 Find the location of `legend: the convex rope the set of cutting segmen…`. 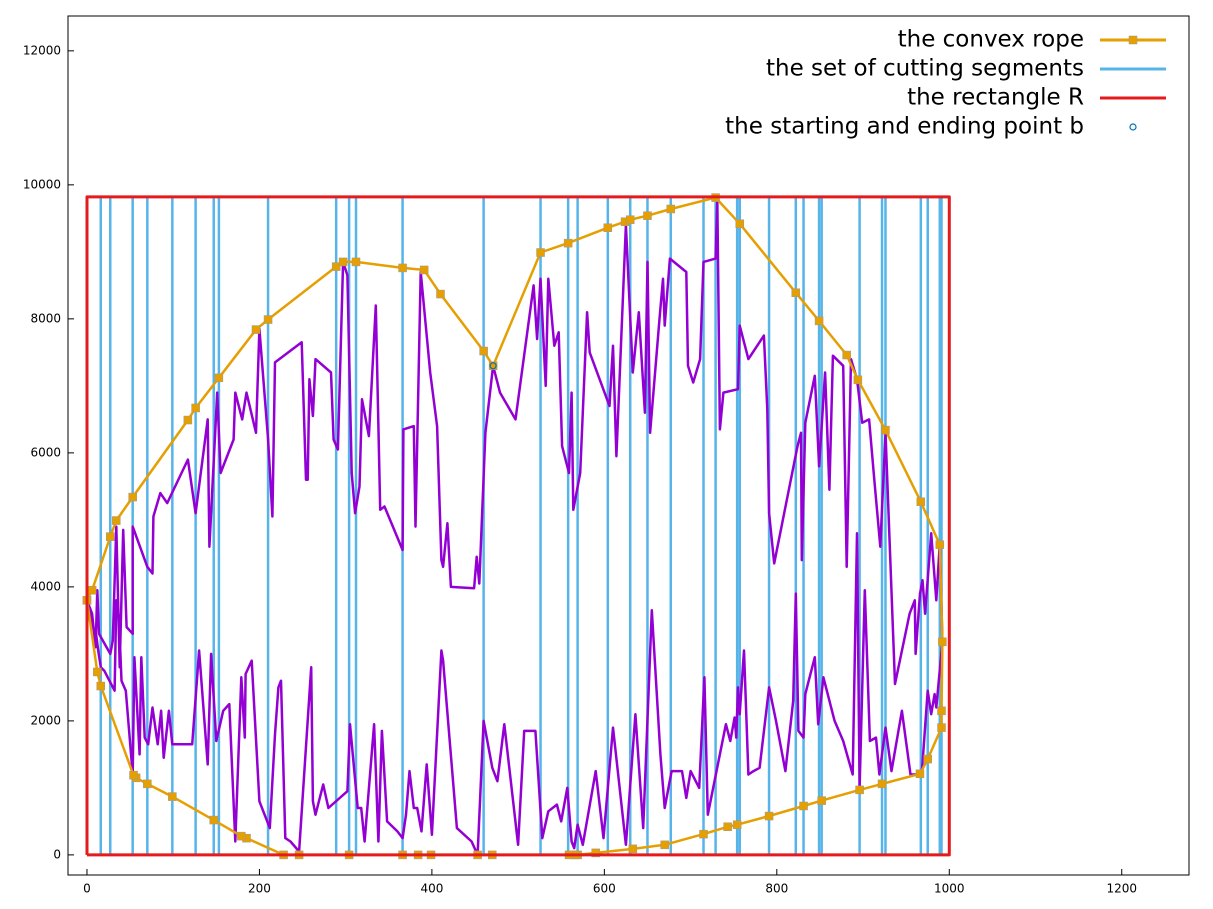

legend: the convex rope the set of cutting segmen… is located at coordinates (945, 83).